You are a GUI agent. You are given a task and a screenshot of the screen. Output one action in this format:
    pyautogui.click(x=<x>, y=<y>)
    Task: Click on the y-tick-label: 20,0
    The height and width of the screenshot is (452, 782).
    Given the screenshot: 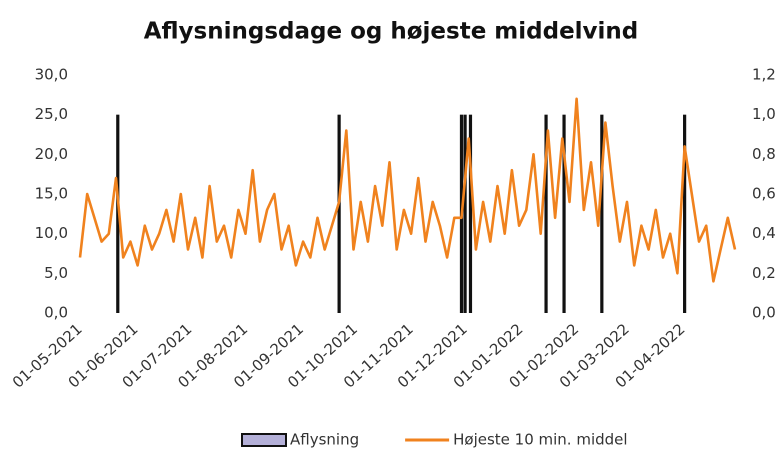 What is the action you would take?
    pyautogui.click(x=51, y=154)
    